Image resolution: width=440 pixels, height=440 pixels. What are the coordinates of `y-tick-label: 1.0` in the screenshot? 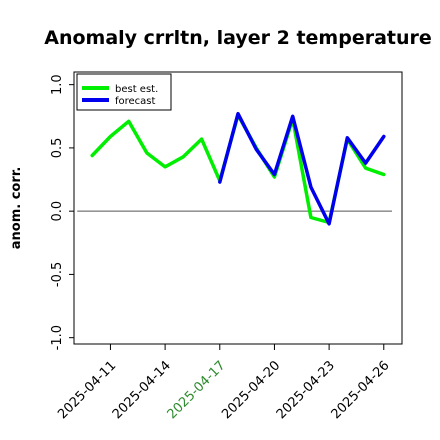 It's located at (57, 84).